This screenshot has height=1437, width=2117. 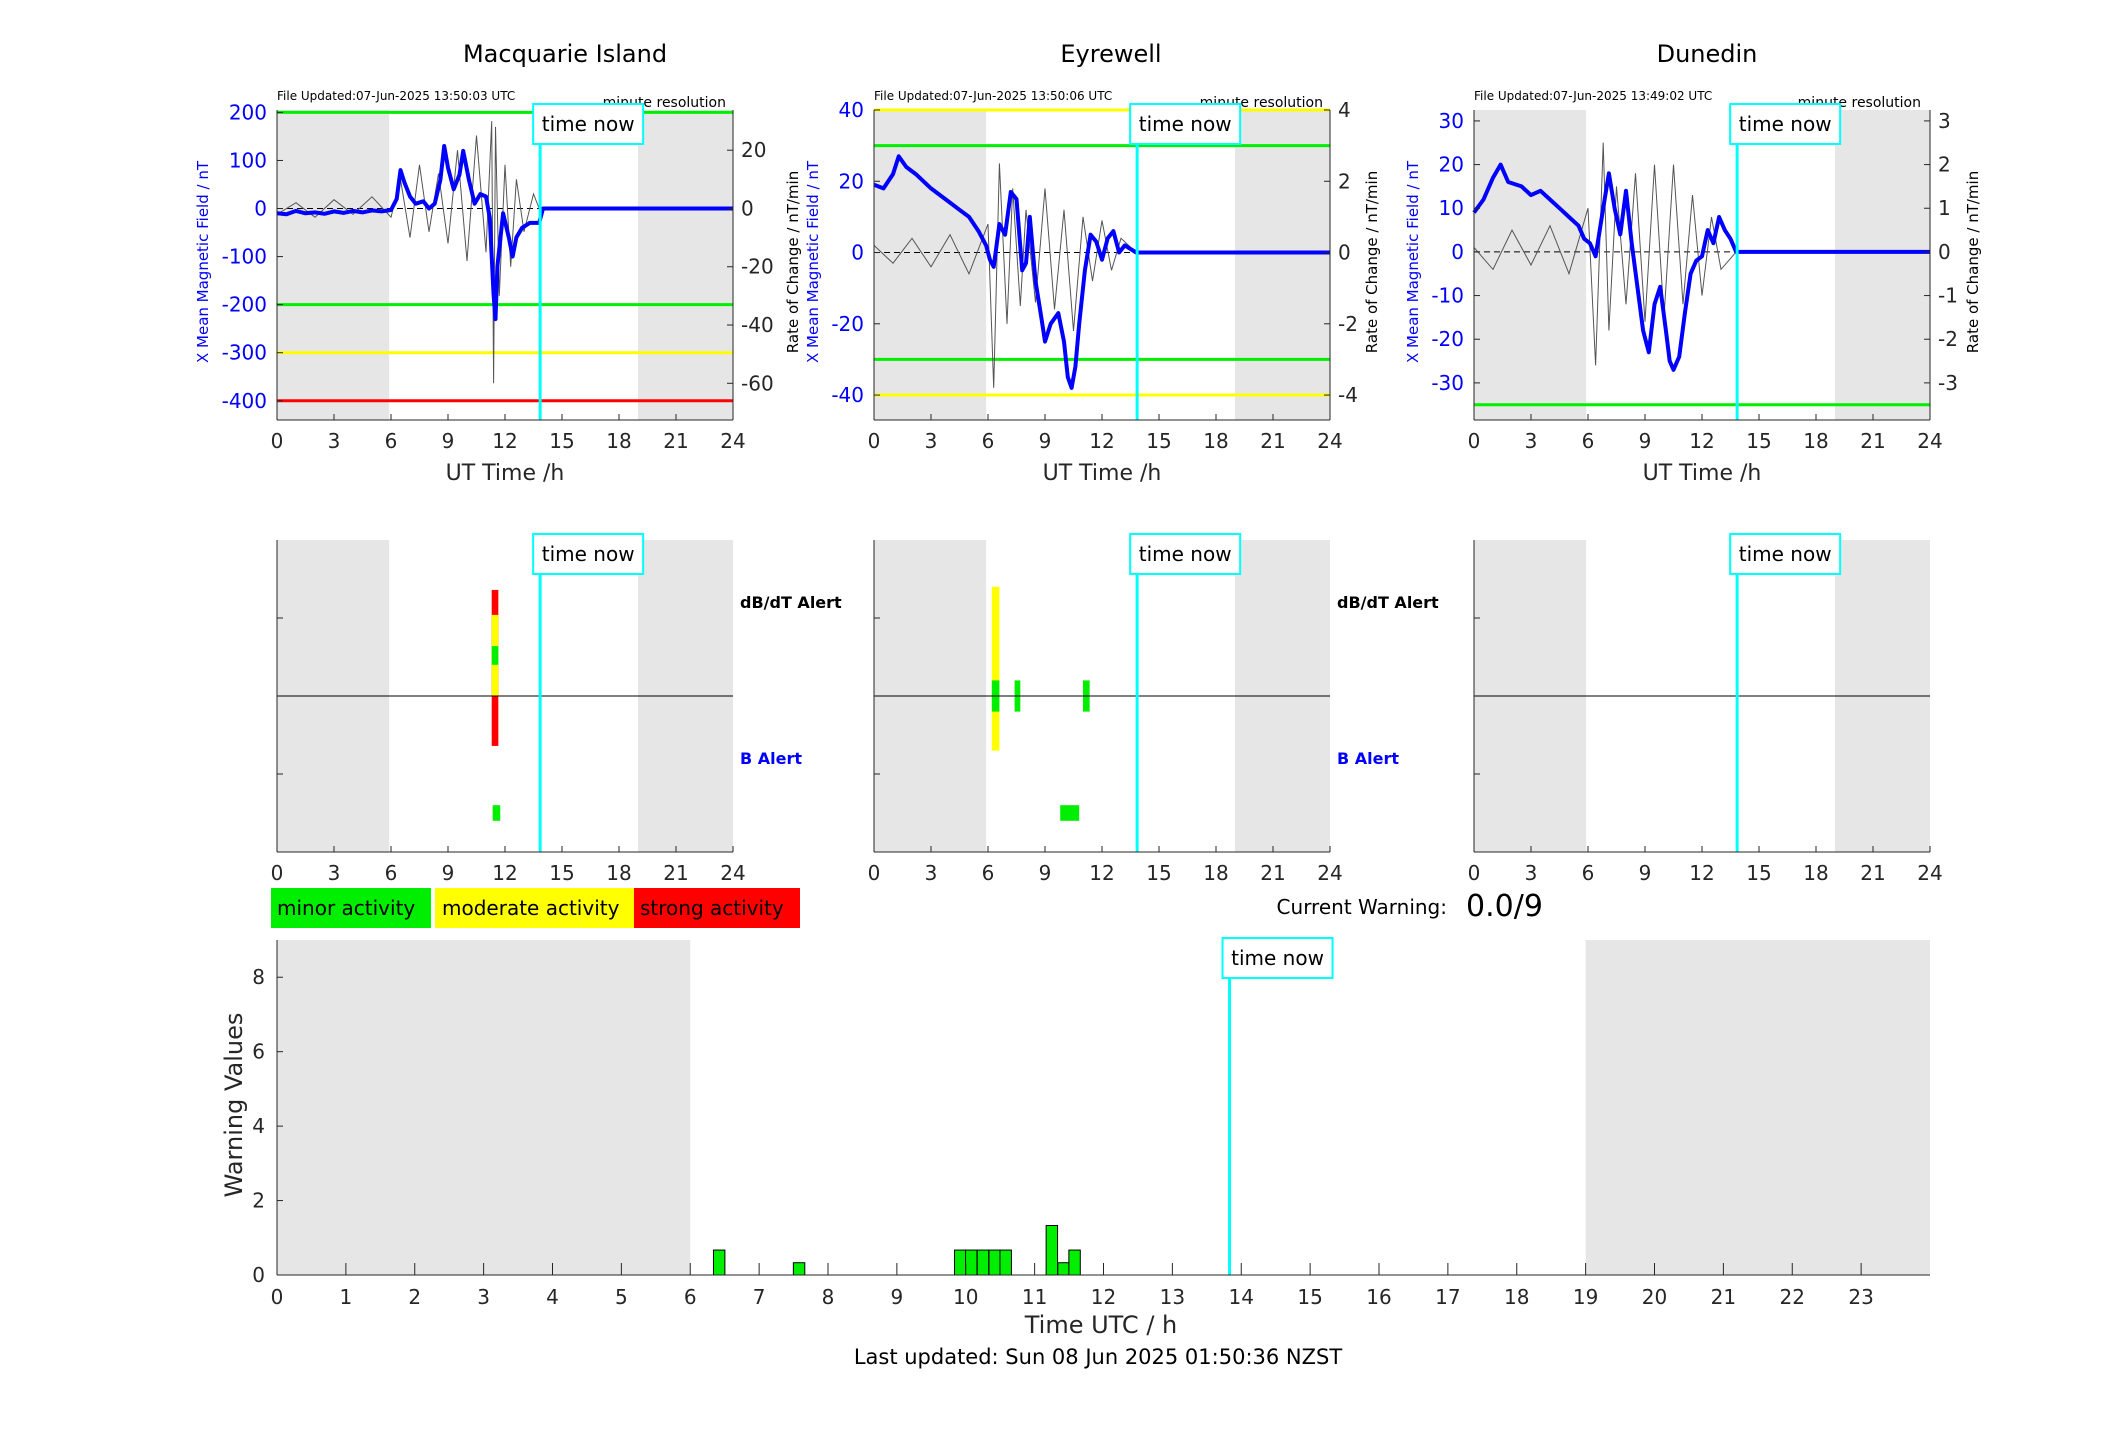 I want to click on x-tick-label: 10, so click(x=965, y=1297).